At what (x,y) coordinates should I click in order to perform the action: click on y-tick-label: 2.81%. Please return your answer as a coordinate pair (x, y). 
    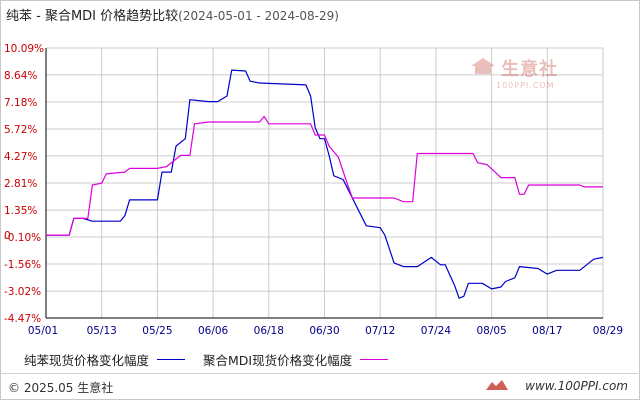
    Looking at the image, I should click on (20, 184).